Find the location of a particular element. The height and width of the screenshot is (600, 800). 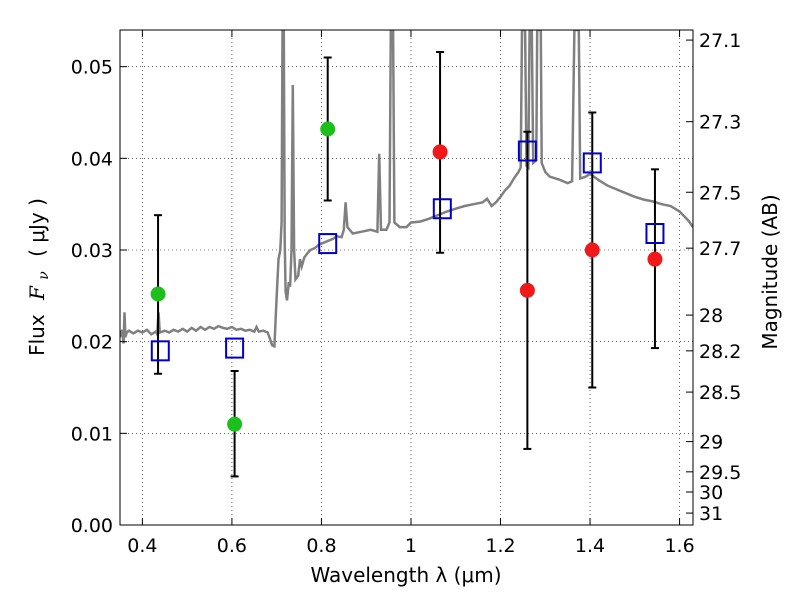

y-tick-label: 0.04 is located at coordinates (92, 159).